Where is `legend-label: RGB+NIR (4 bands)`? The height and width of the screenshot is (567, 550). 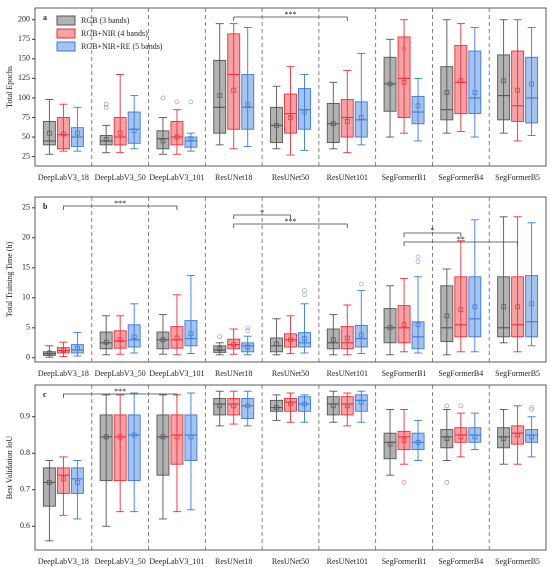 legend-label: RGB+NIR (4 bands) is located at coordinates (114, 33).